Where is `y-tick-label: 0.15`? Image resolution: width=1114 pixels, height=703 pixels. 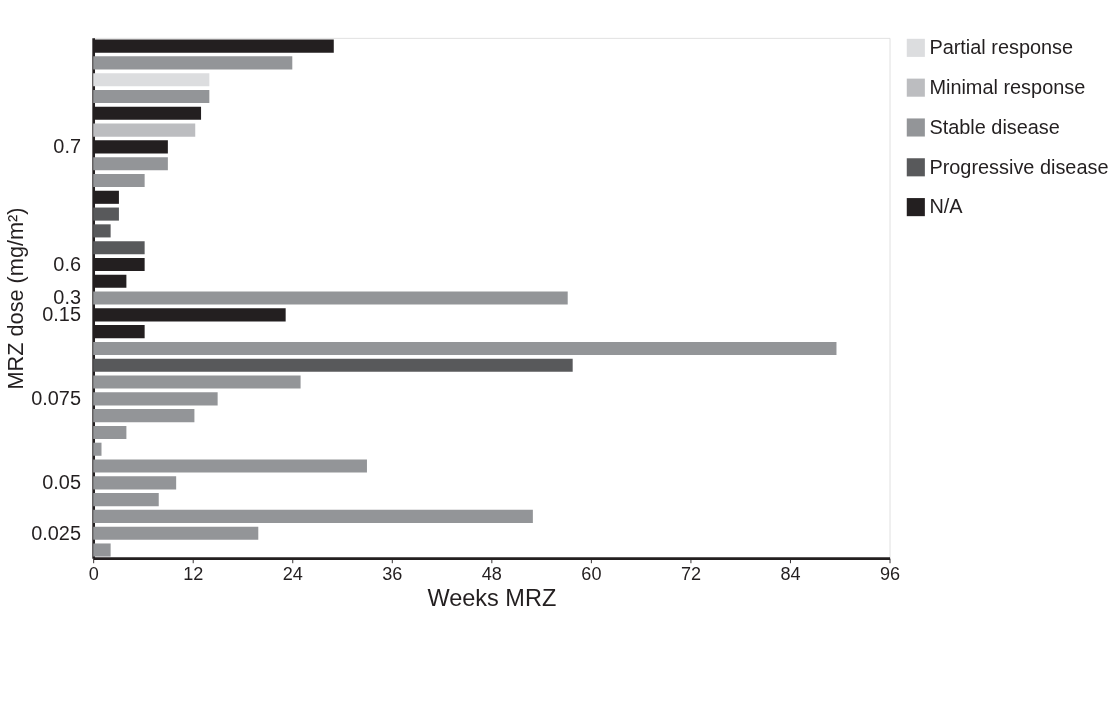 y-tick-label: 0.15 is located at coordinates (61, 314).